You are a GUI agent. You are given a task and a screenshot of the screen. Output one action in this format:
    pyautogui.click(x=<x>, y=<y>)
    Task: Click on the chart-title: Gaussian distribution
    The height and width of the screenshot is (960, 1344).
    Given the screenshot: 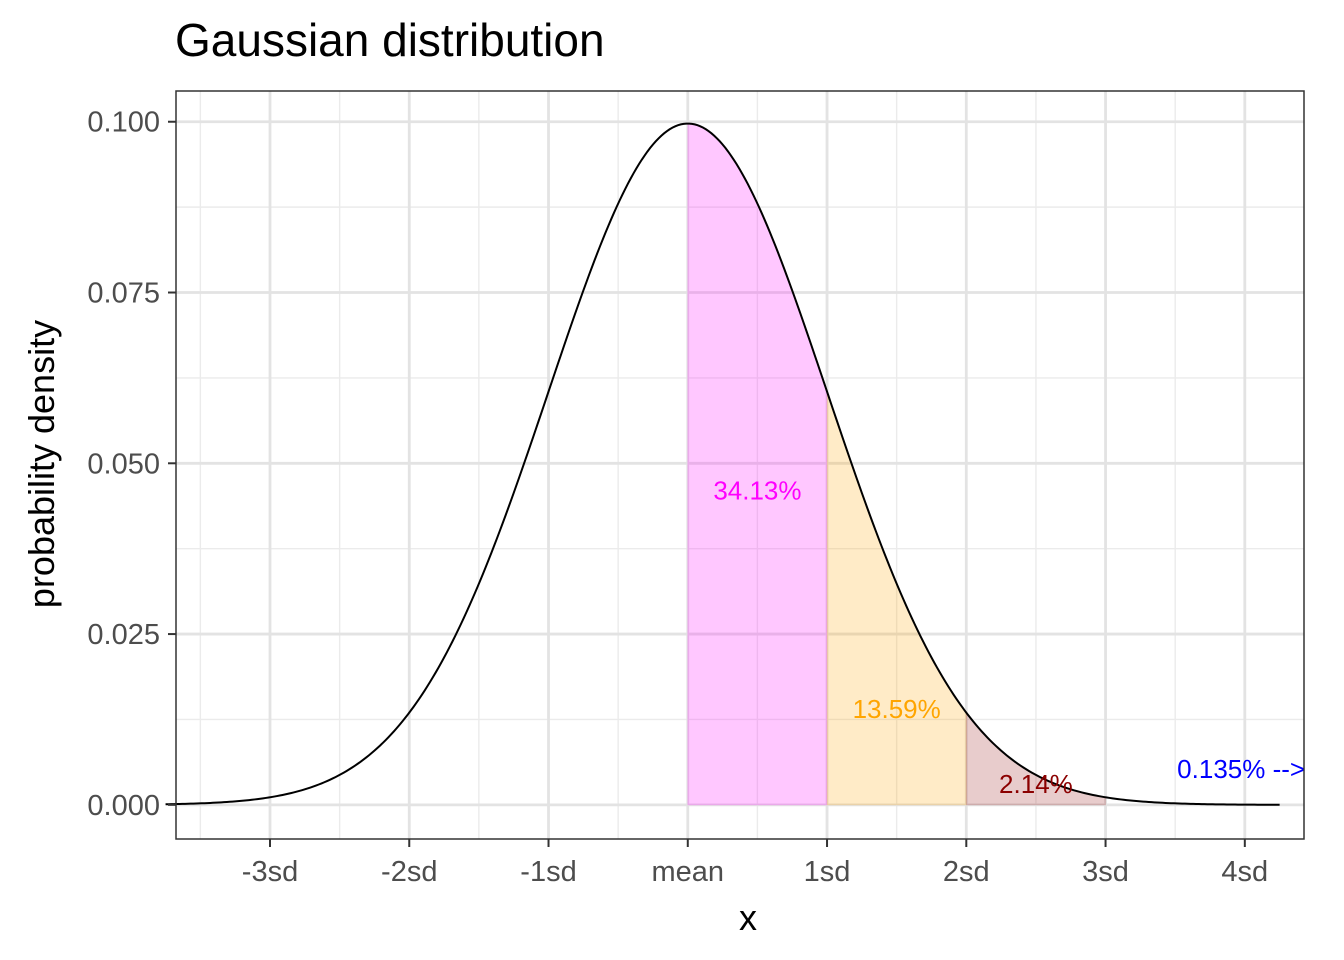 What is the action you would take?
    pyautogui.click(x=390, y=40)
    